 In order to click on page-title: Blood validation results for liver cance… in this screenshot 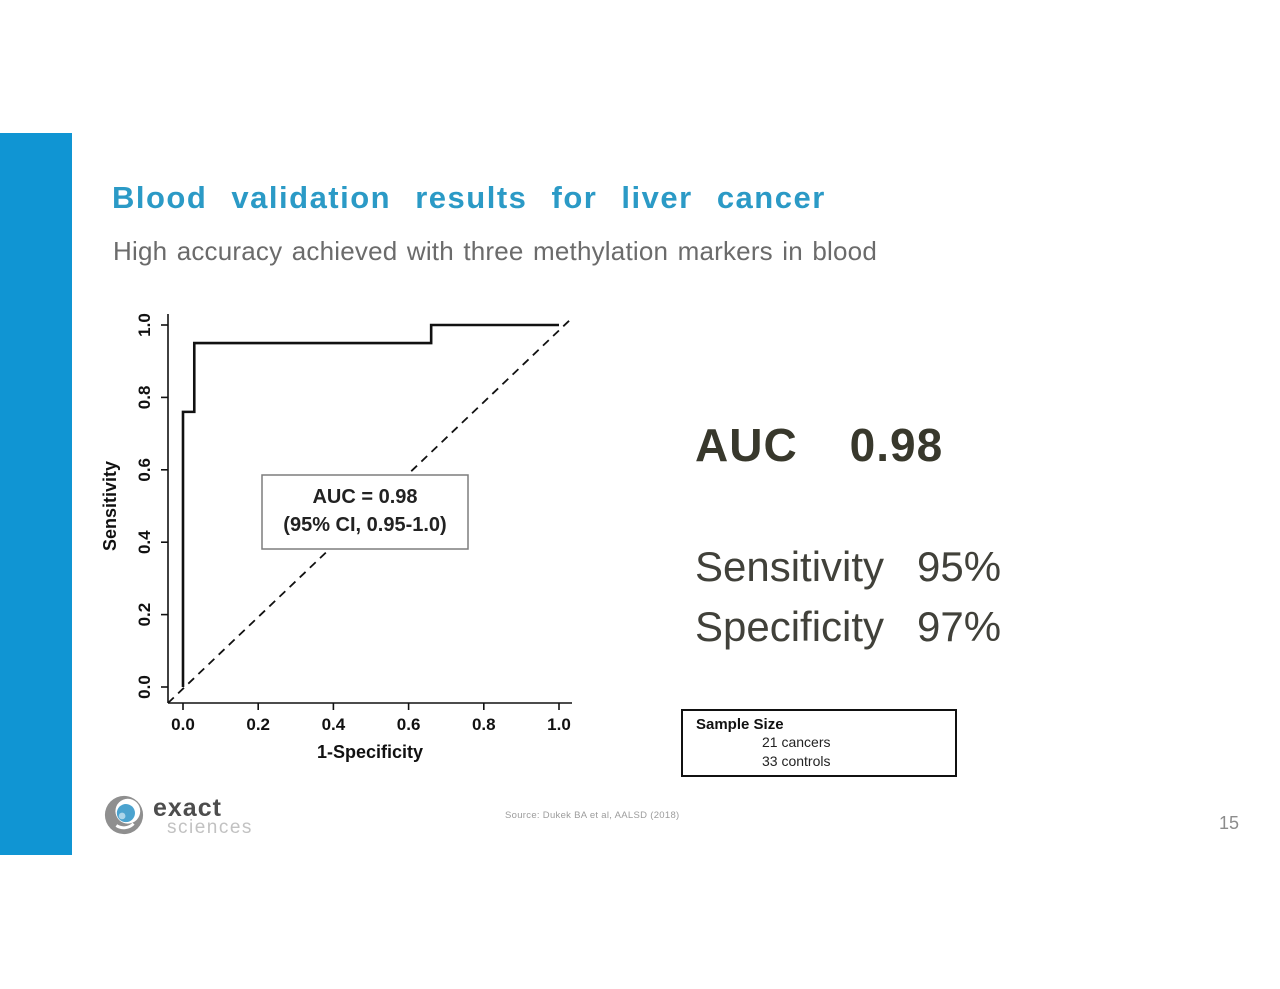, I will do `click(469, 197)`.